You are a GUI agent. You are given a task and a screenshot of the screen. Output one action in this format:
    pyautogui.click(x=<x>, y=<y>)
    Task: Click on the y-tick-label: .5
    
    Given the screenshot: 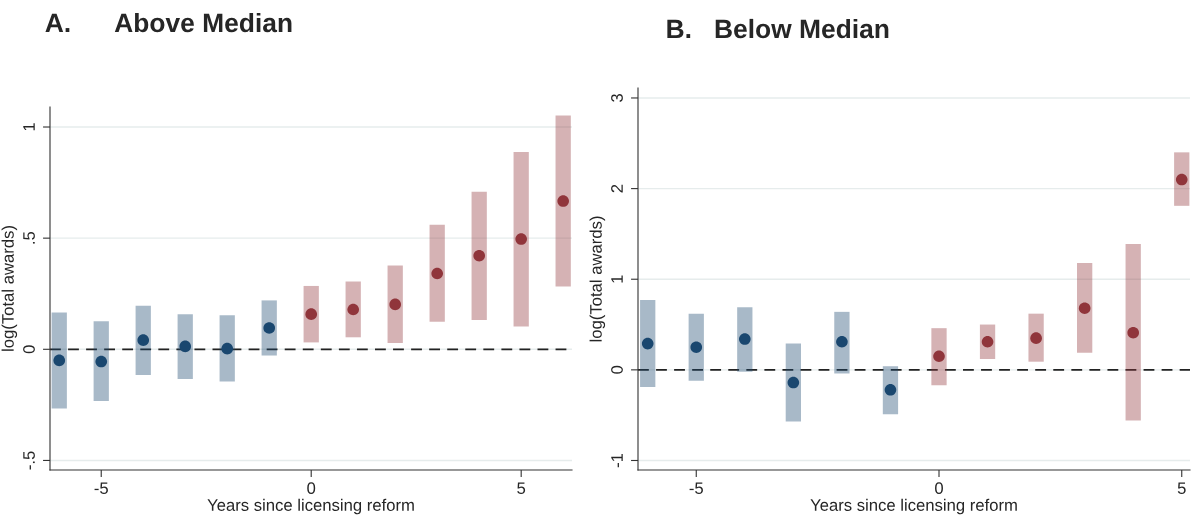 What is the action you would take?
    pyautogui.click(x=29, y=237)
    